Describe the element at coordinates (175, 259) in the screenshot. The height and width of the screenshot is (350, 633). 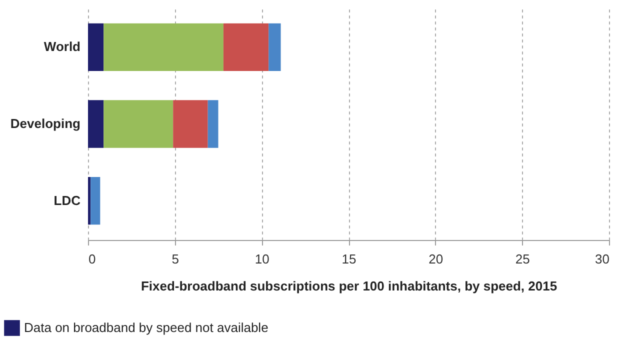
I see `x-tick-label: 5` at that location.